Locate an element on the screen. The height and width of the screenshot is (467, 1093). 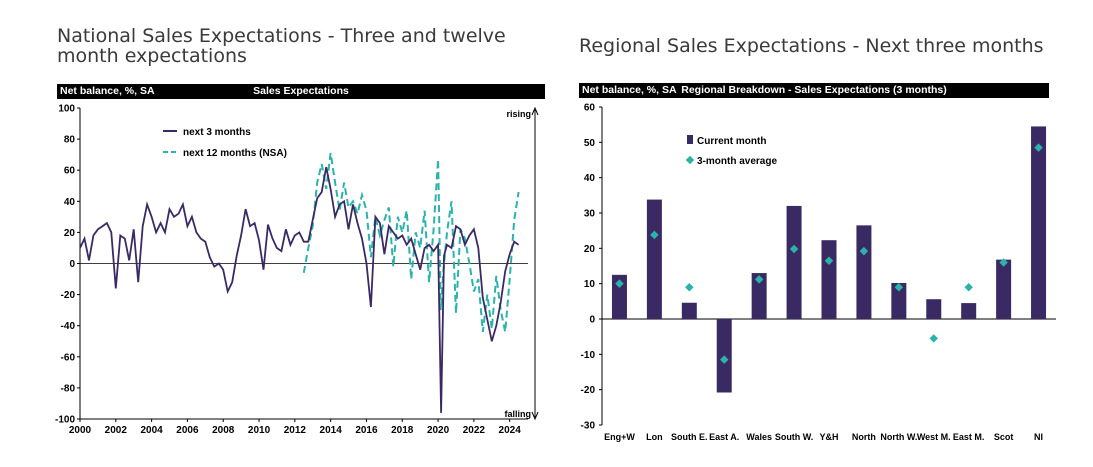
marker-Eng+W is located at coordinates (619, 283).